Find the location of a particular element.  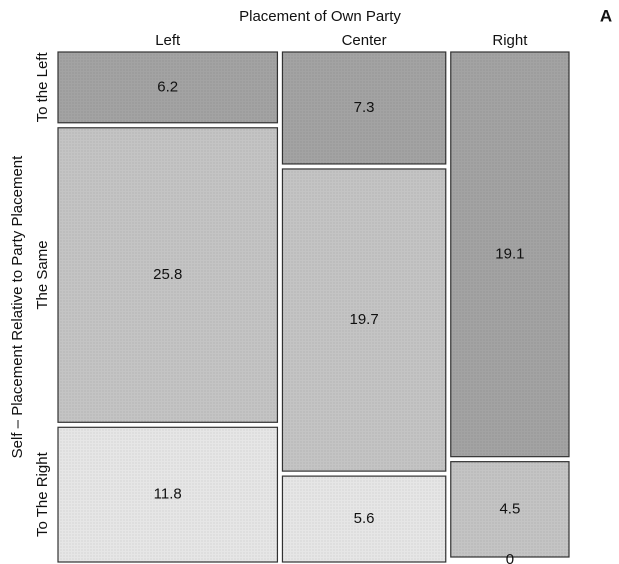

x-category-label: Right is located at coordinates (510, 40).